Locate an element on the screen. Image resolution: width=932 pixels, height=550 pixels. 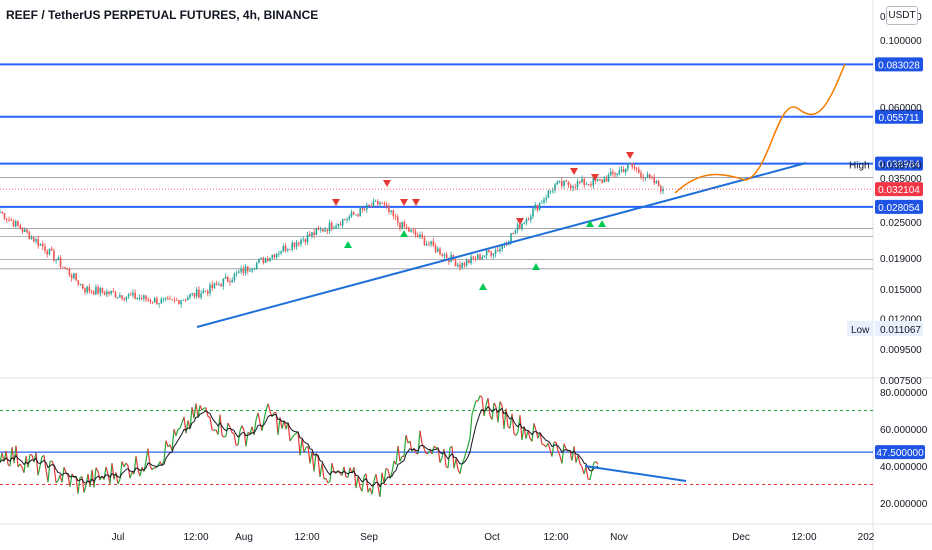
currency-button: USDT is located at coordinates (902, 15).